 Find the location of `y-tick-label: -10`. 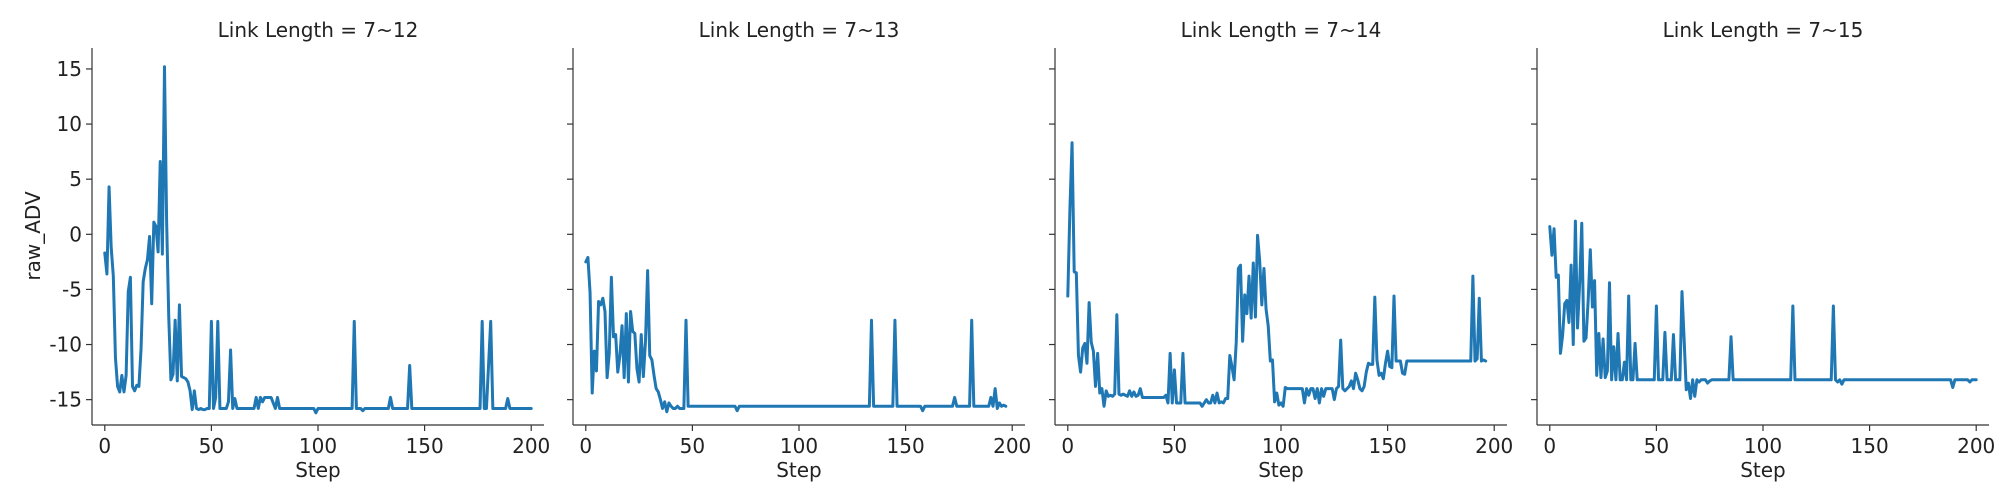

y-tick-label: -10 is located at coordinates (65, 345).